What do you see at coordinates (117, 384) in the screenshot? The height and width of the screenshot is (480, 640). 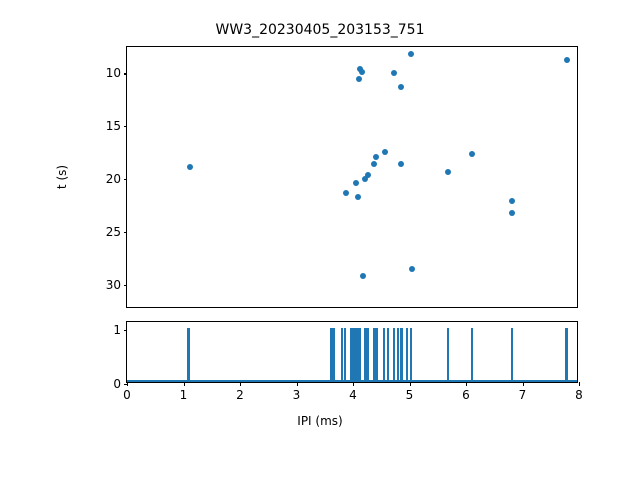 I see `rug-y-tick-label: 0` at bounding box center [117, 384].